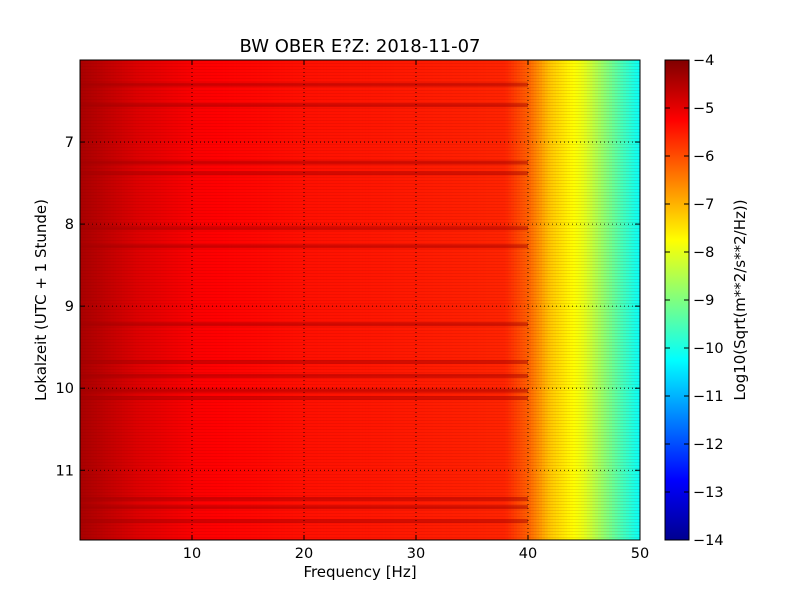 The width and height of the screenshot is (800, 600). What do you see at coordinates (69, 225) in the screenshot?
I see `y-tick-label: 8` at bounding box center [69, 225].